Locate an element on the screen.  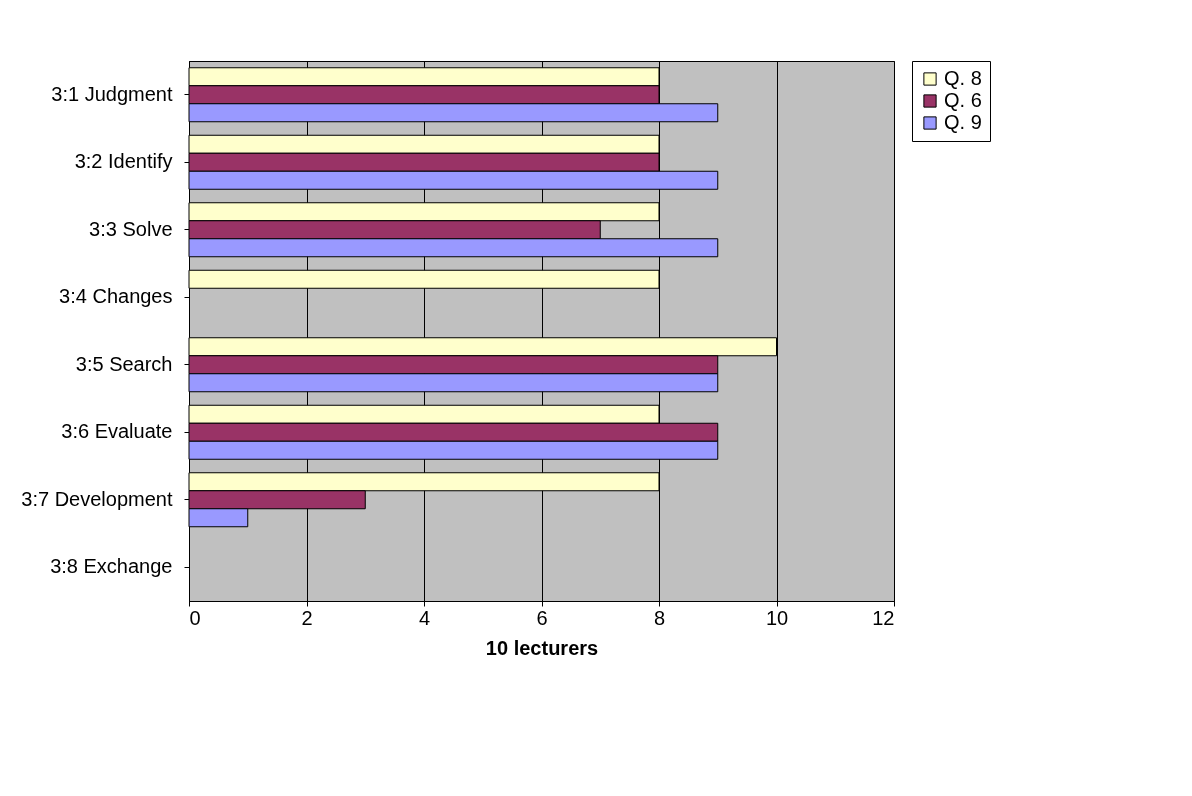
y-tick-label: 3:6 Evaluate is located at coordinates (117, 431).